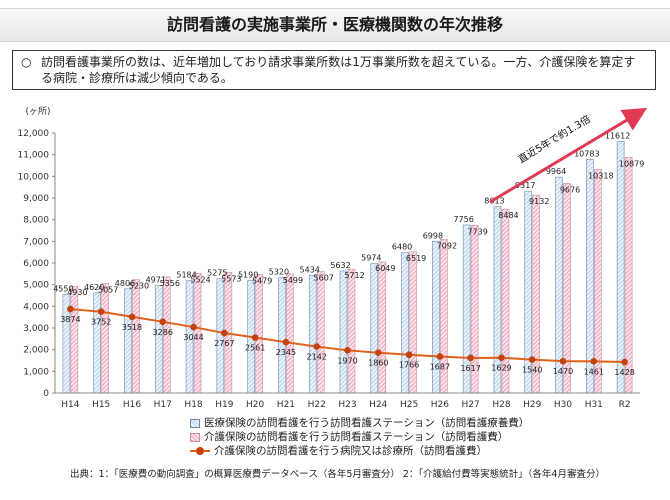 The height and width of the screenshot is (500, 670). I want to click on y-tick-label: 7,000, so click(36, 242).